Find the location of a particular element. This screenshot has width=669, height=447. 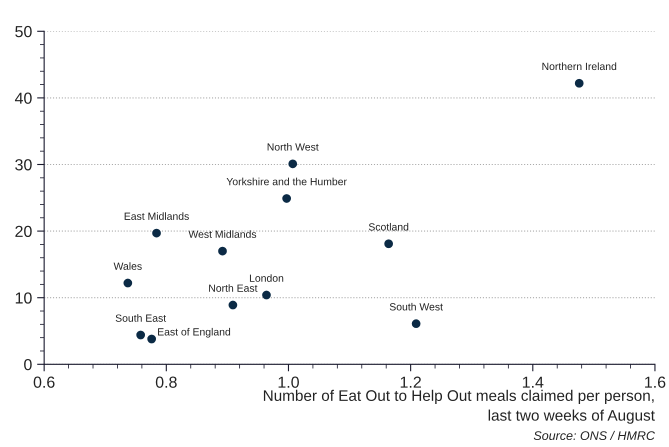

x-tick-label: 0.8 is located at coordinates (166, 382).